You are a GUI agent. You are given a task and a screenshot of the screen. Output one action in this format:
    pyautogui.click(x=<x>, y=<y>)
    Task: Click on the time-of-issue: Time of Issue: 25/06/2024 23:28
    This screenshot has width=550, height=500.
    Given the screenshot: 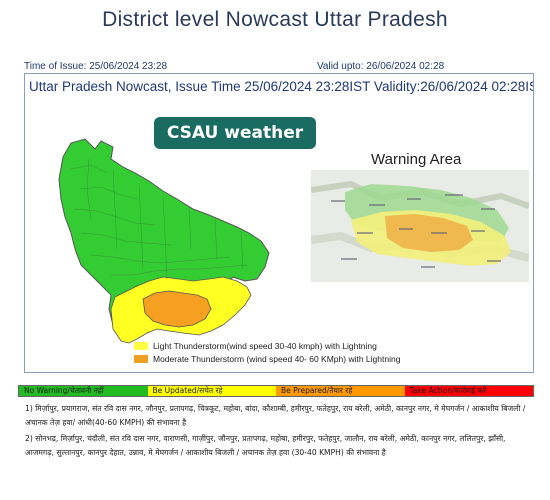 What is the action you would take?
    pyautogui.click(x=96, y=66)
    